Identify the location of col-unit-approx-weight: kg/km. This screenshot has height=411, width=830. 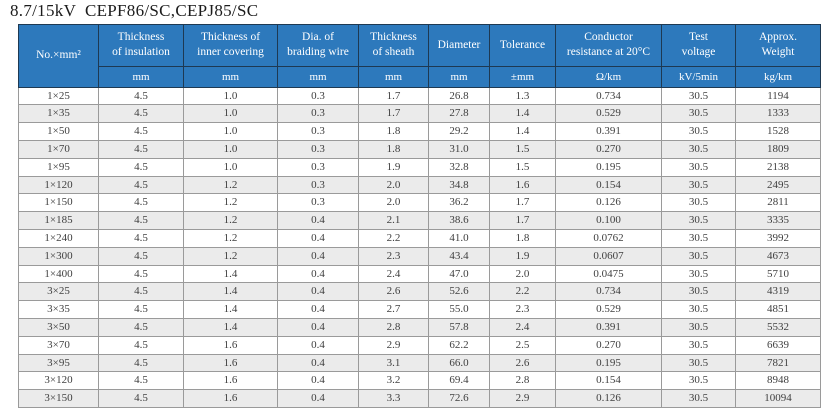
(778, 76).